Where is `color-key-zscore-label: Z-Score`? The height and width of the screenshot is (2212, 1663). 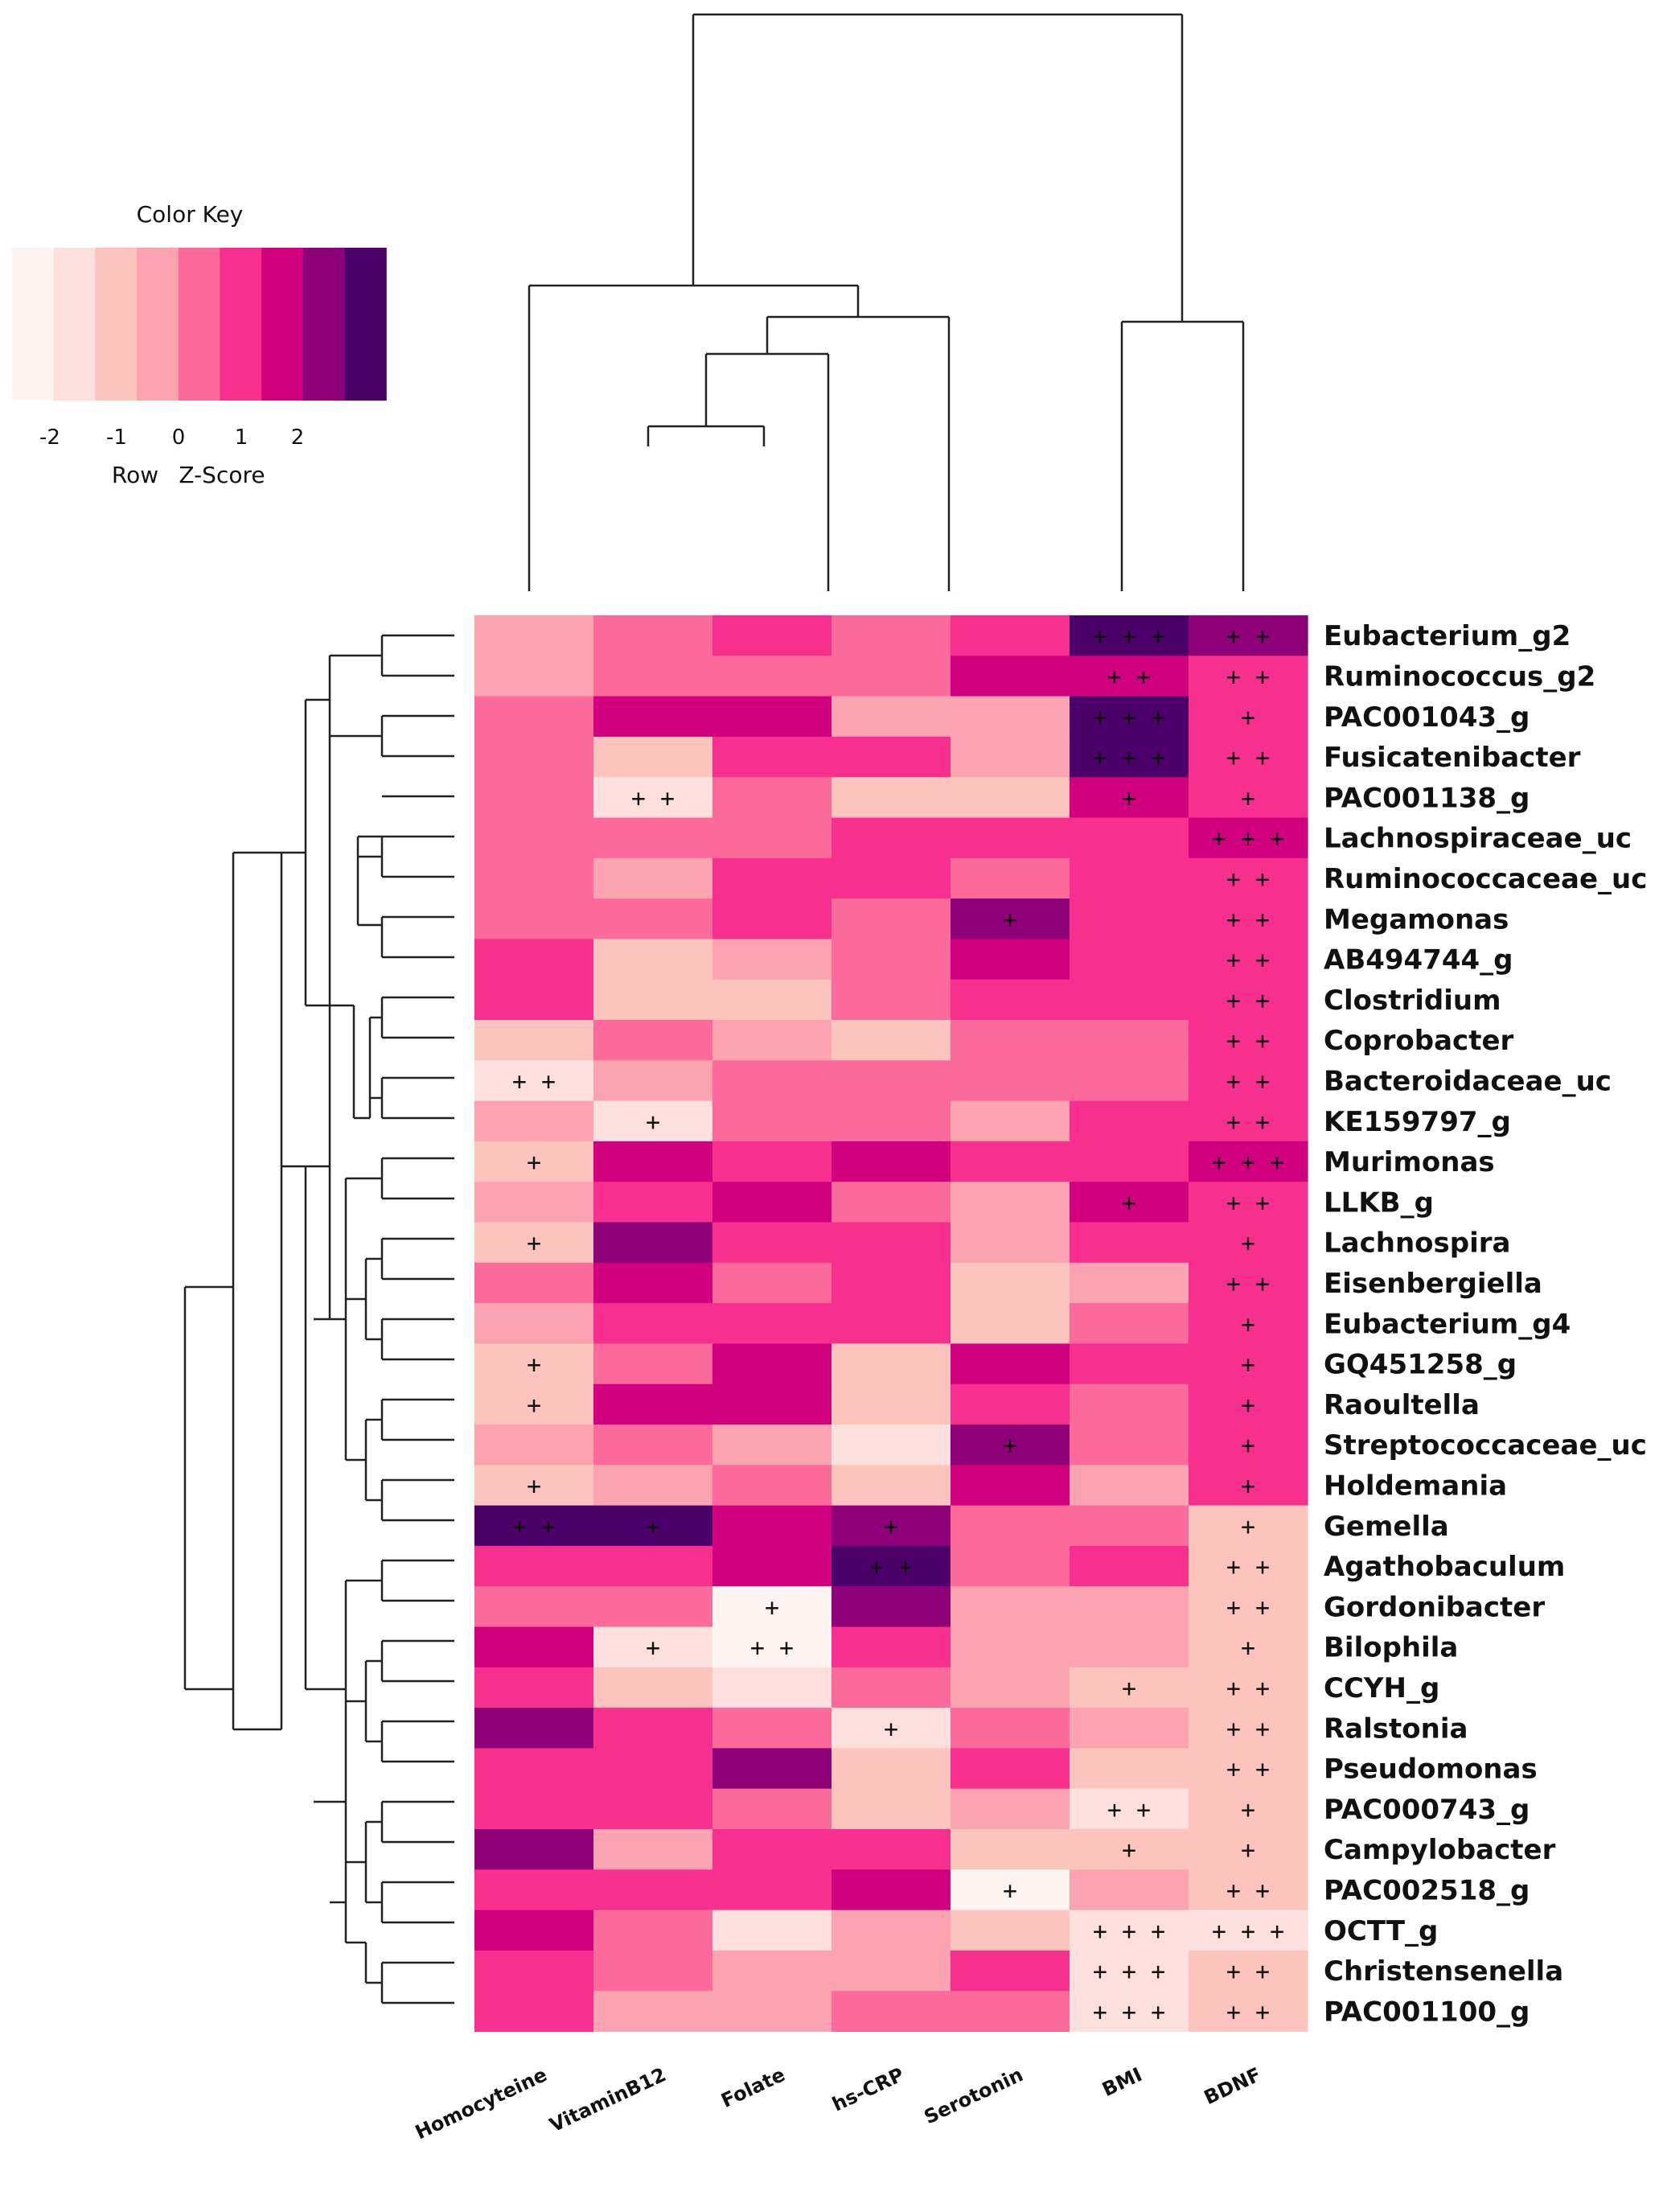 color-key-zscore-label: Z-Score is located at coordinates (222, 475).